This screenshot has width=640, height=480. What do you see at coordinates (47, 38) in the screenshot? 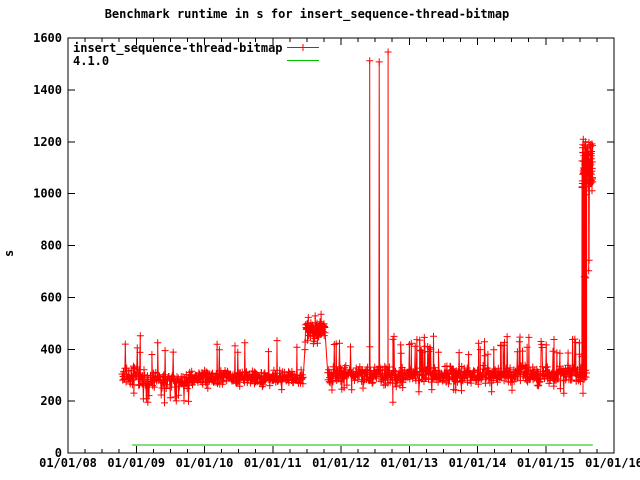
I see `y-tick-label: 1600` at bounding box center [47, 38].